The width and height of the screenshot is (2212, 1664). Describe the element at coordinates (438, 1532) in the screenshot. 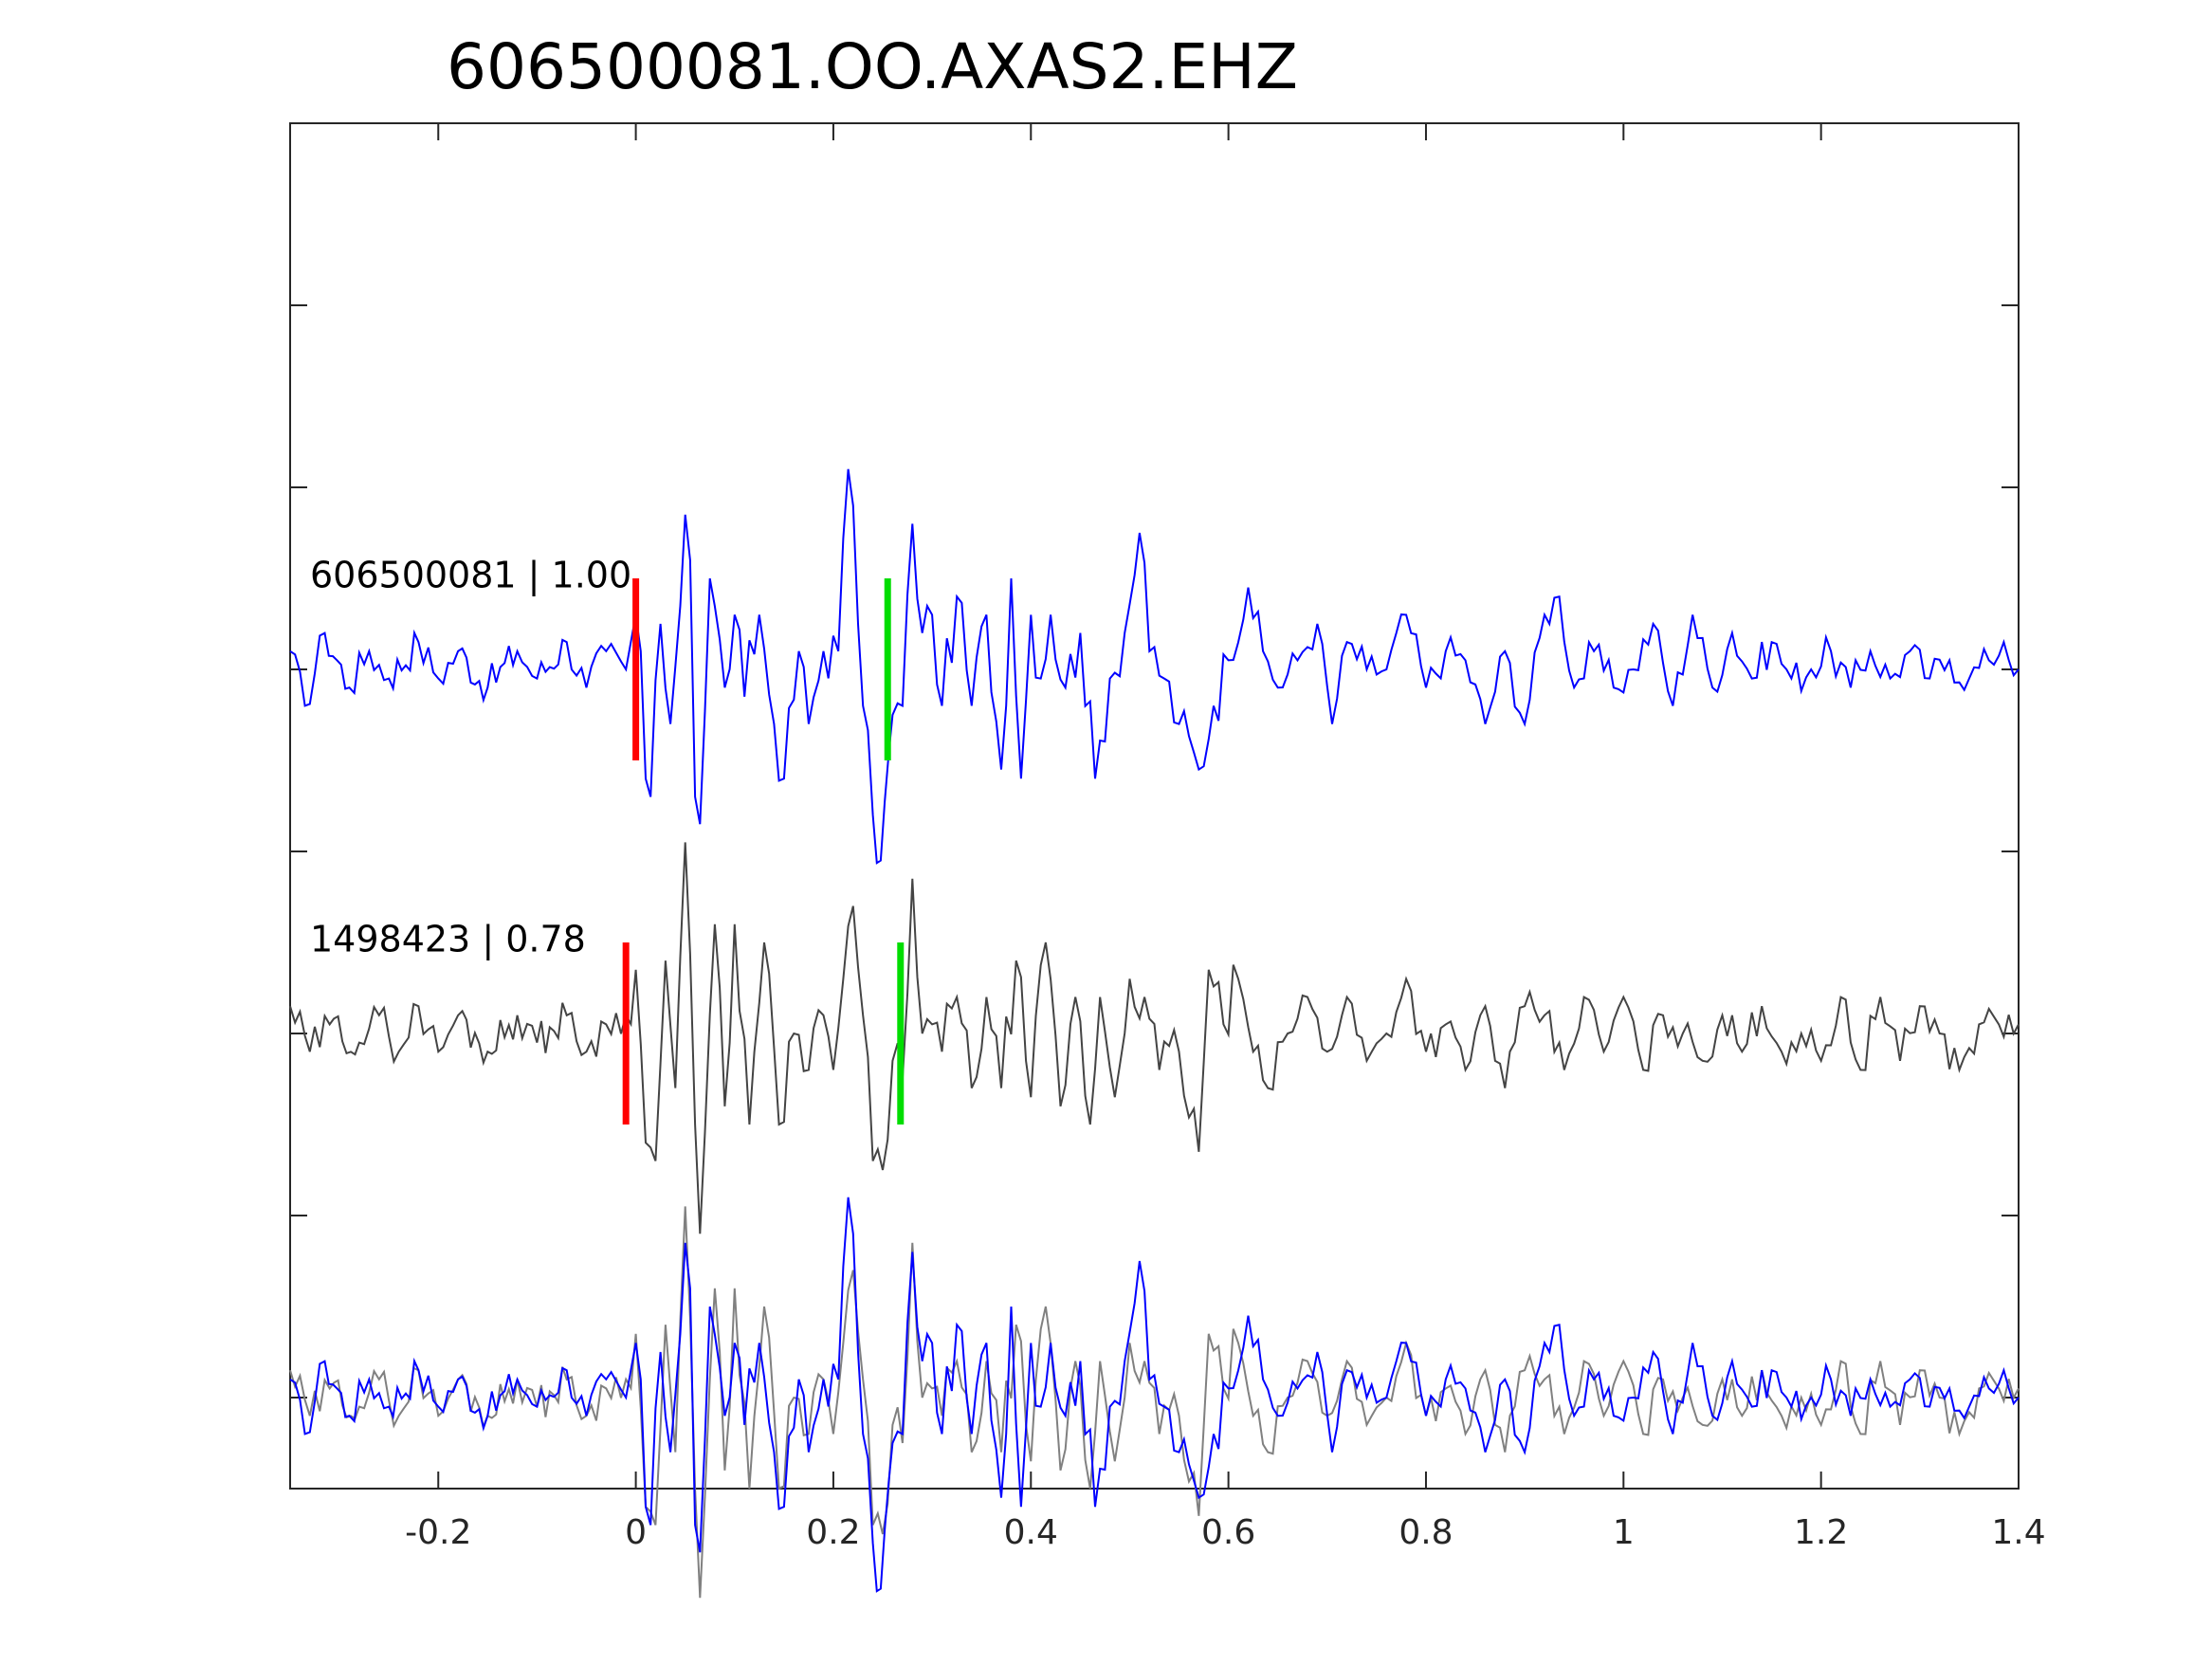

I see `x-tick-label: -0.2` at that location.